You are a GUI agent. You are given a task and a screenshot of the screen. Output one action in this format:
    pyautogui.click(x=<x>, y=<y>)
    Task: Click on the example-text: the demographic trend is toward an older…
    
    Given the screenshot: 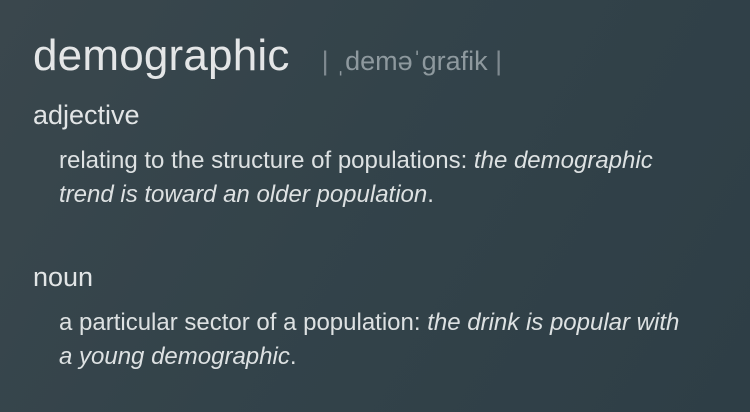 What is the action you would take?
    pyautogui.click(x=356, y=177)
    